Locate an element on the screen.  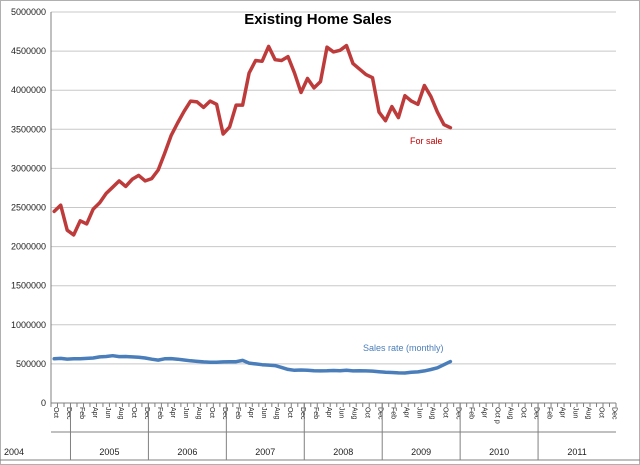
annotation-for-sale: For sale is located at coordinates (426, 141).